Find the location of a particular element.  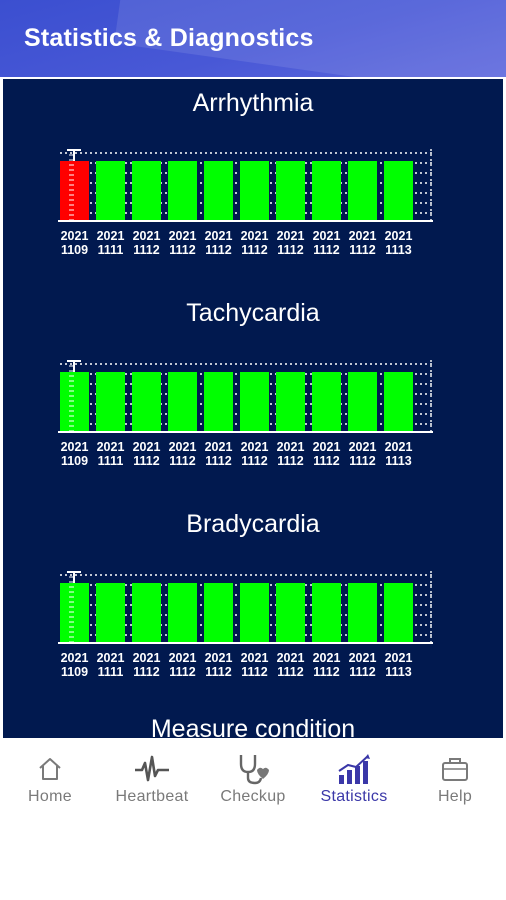

section-title-tachycardia: Tachycardia is located at coordinates (253, 313).